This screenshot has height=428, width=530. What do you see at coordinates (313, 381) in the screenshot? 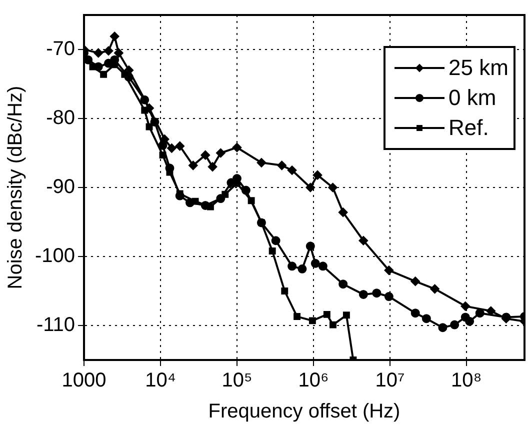
I see `x-tick-label: 10⁶` at bounding box center [313, 381].